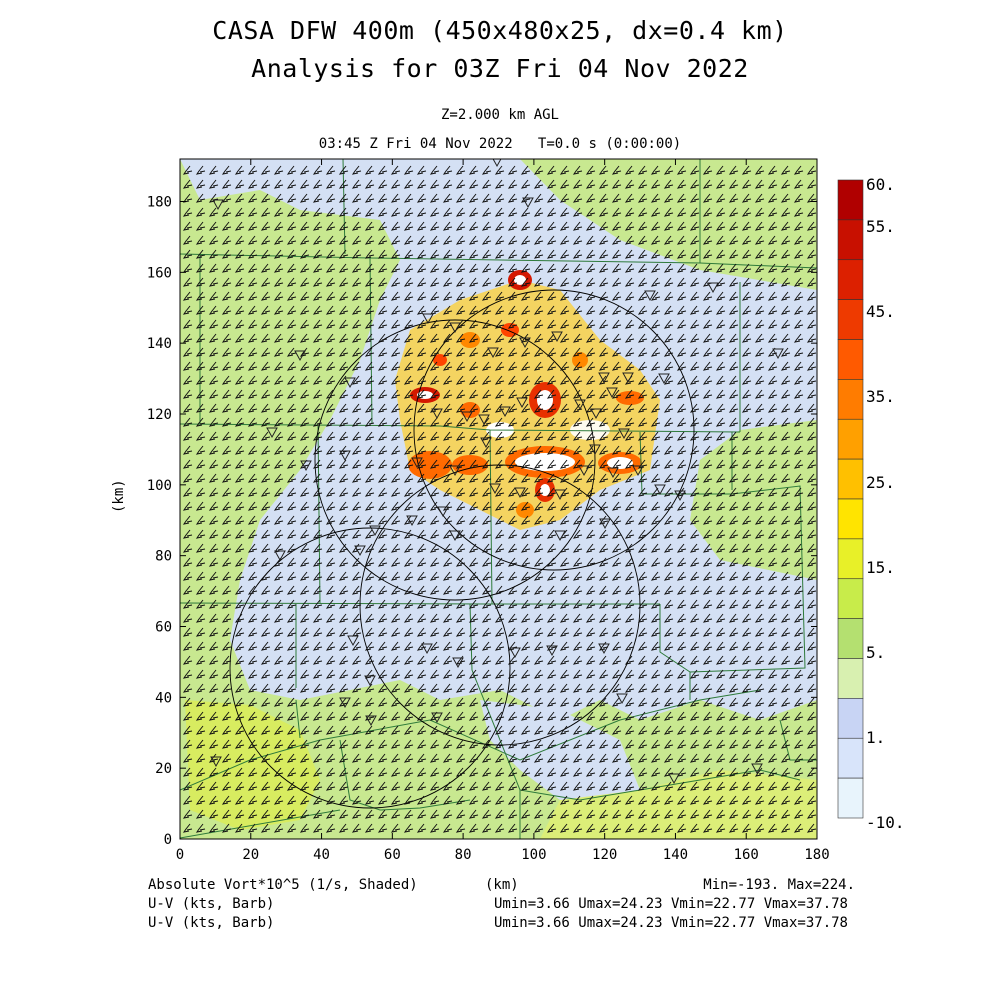 The width and height of the screenshot is (1000, 1000). What do you see at coordinates (159, 273) in the screenshot?
I see `y-tick-label: 160` at bounding box center [159, 273].